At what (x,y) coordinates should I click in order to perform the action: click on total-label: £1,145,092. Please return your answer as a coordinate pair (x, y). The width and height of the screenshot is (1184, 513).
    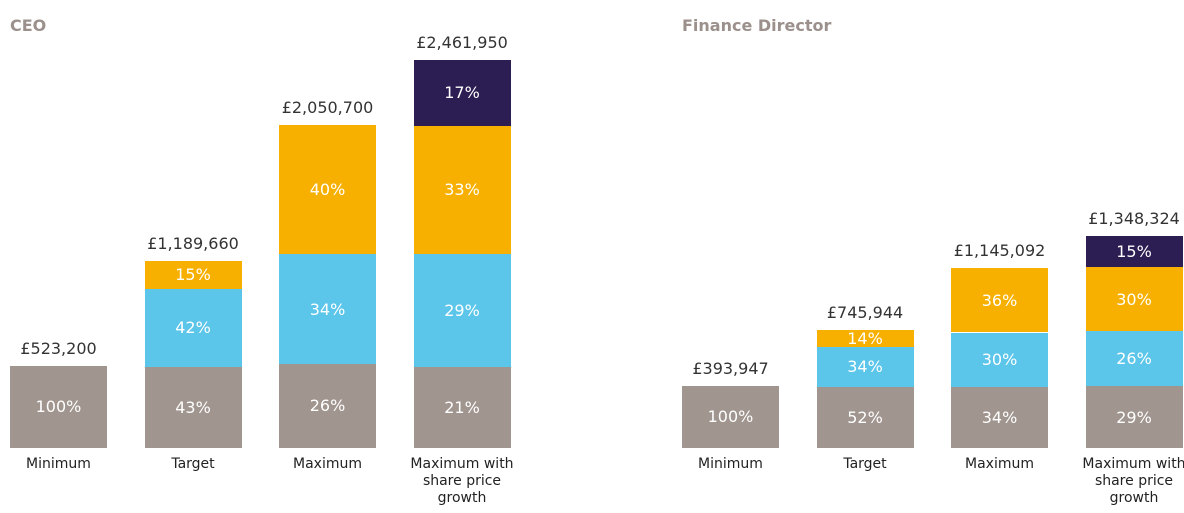
    Looking at the image, I should click on (999, 250).